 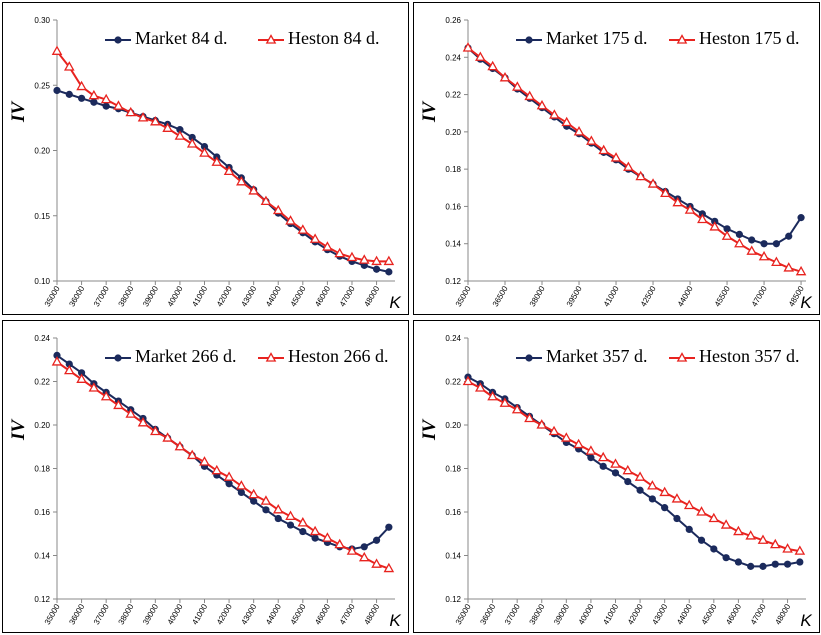 What do you see at coordinates (453, 206) in the screenshot?
I see `y-tick-label: 0.16` at bounding box center [453, 206].